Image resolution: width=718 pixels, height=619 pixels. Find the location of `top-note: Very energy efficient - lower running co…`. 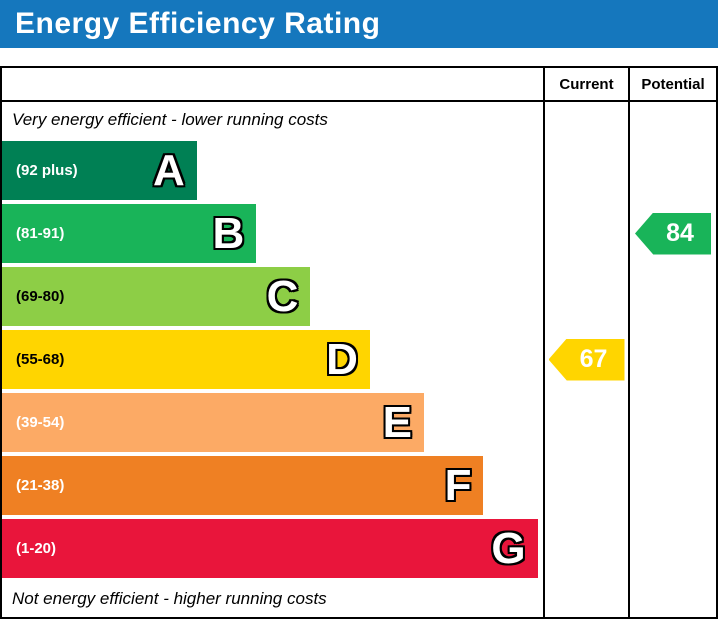

top-note: Very energy efficient - lower running co… is located at coordinates (170, 119).